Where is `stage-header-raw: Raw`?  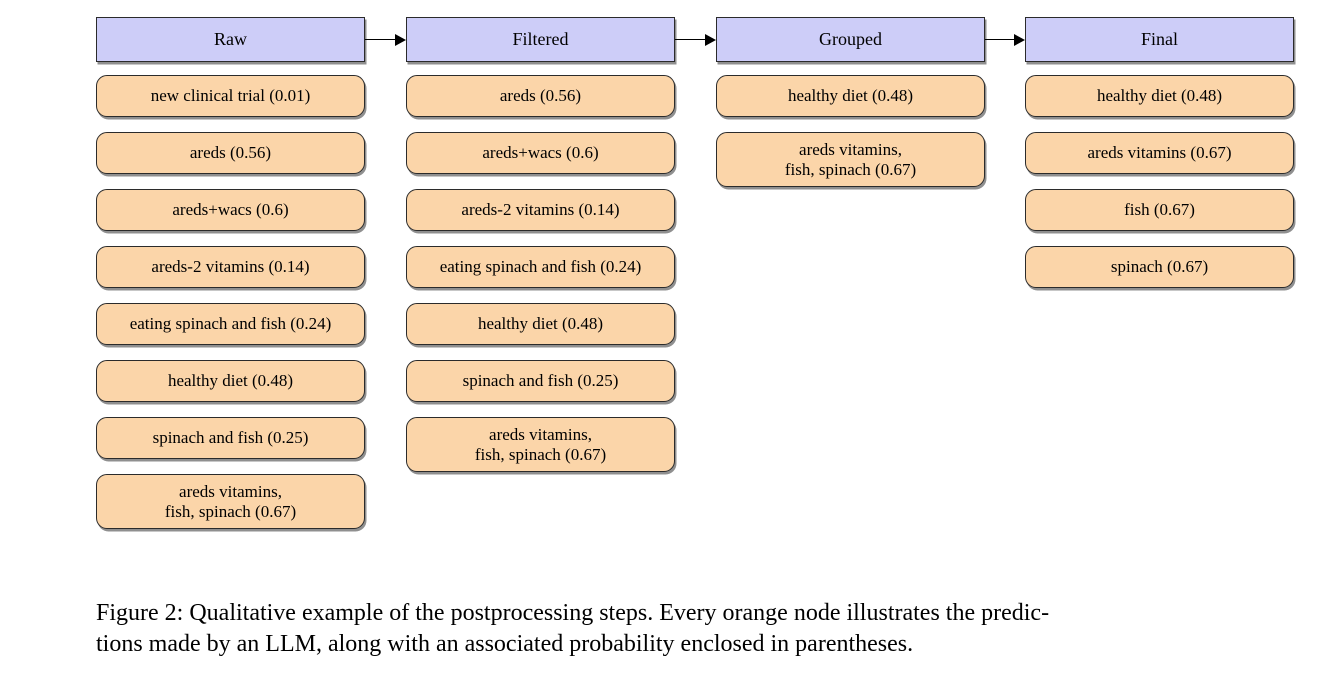
stage-header-raw: Raw is located at coordinates (230, 39).